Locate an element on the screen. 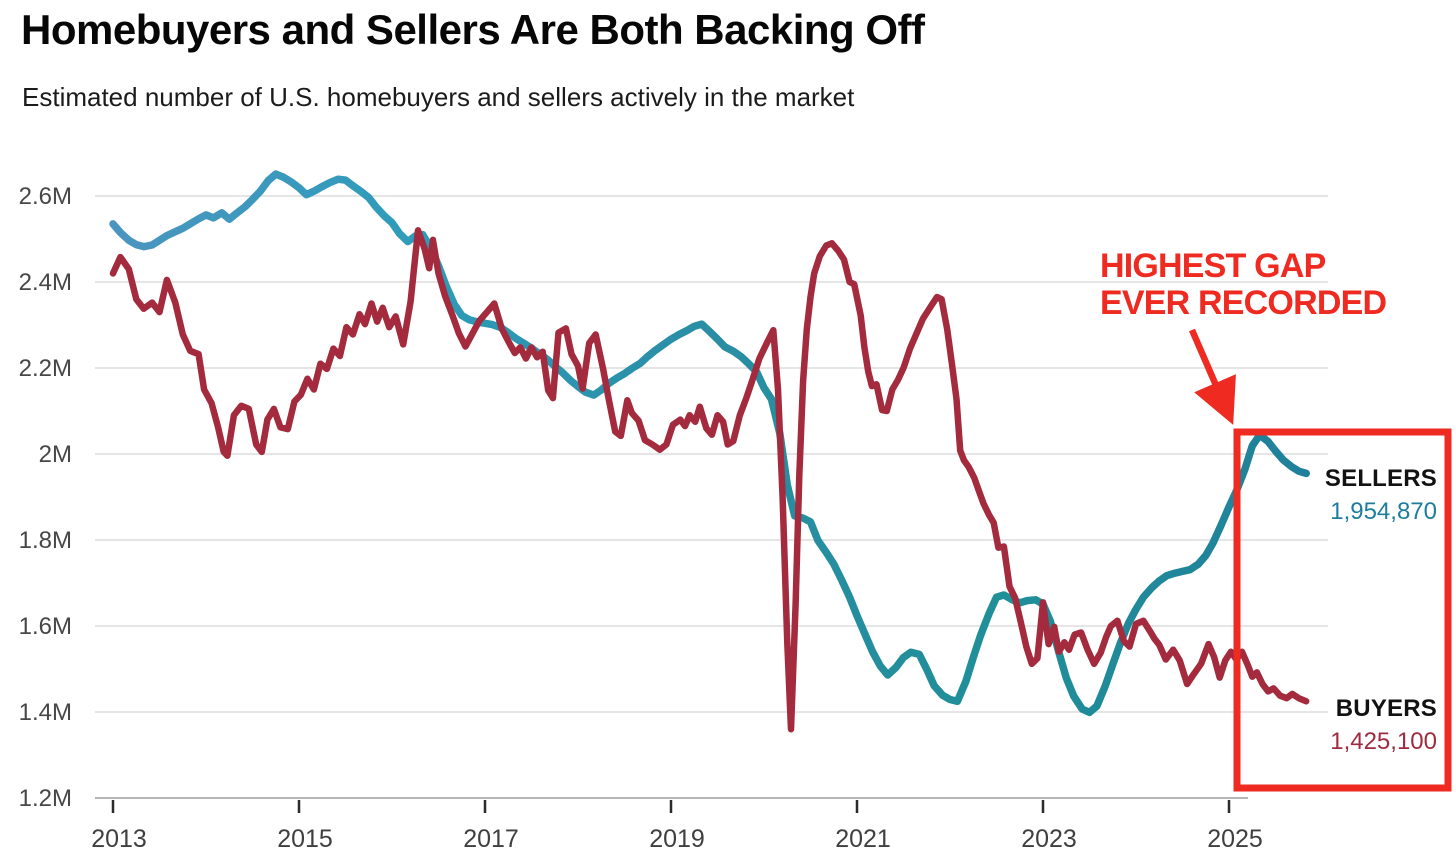 The width and height of the screenshot is (1456, 859). sellers-end-label: SELLERS is located at coordinates (1380, 478).